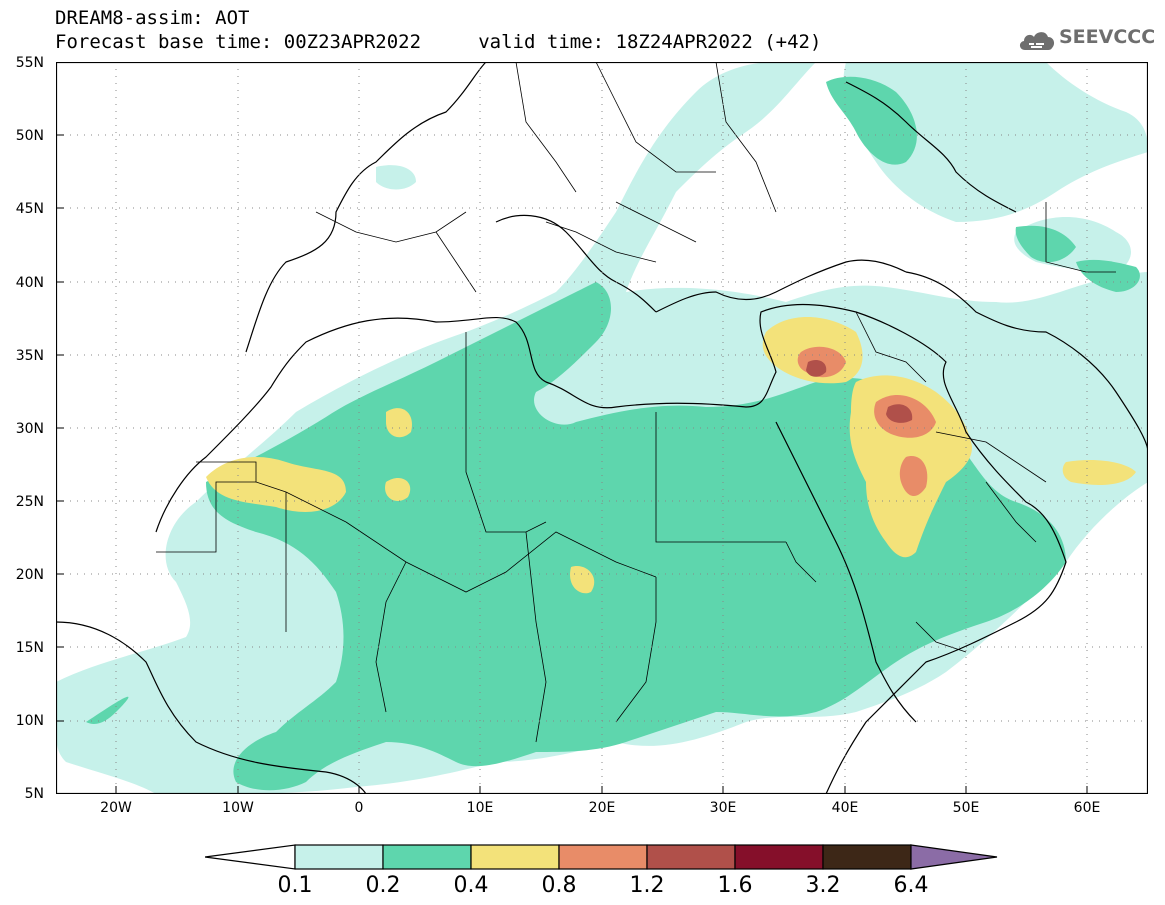 The image size is (1165, 905). Describe the element at coordinates (29, 721) in the screenshot. I see `lat-label-10n: 10N` at that location.